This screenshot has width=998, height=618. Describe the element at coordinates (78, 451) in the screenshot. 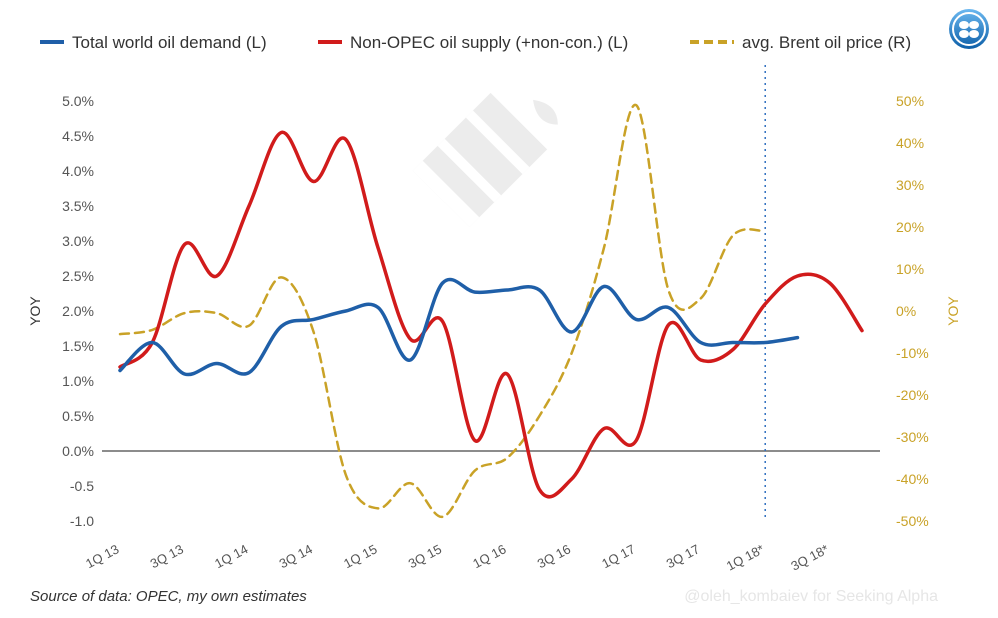

I see `y-tick-label: 0.0%` at that location.